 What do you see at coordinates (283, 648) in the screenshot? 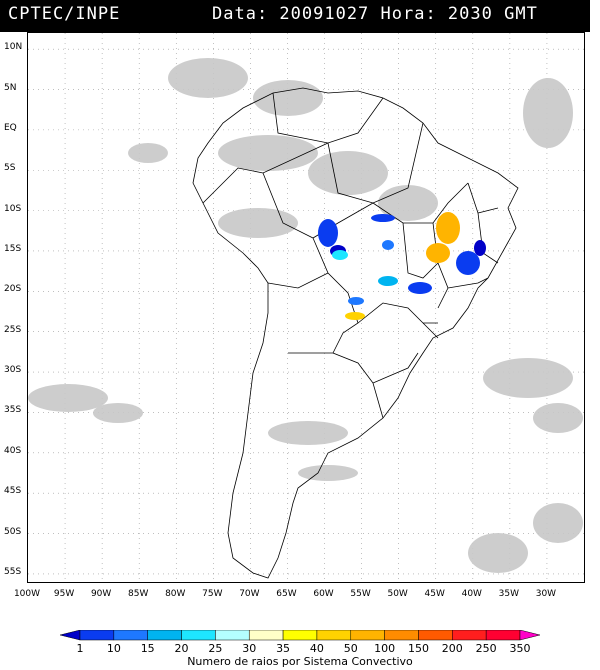
I see `colorbar-tick-label: 35` at bounding box center [283, 648].